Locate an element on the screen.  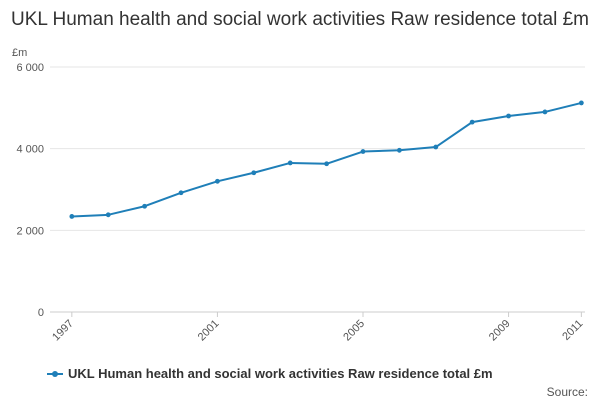
data-point-2000 is located at coordinates (181, 193).